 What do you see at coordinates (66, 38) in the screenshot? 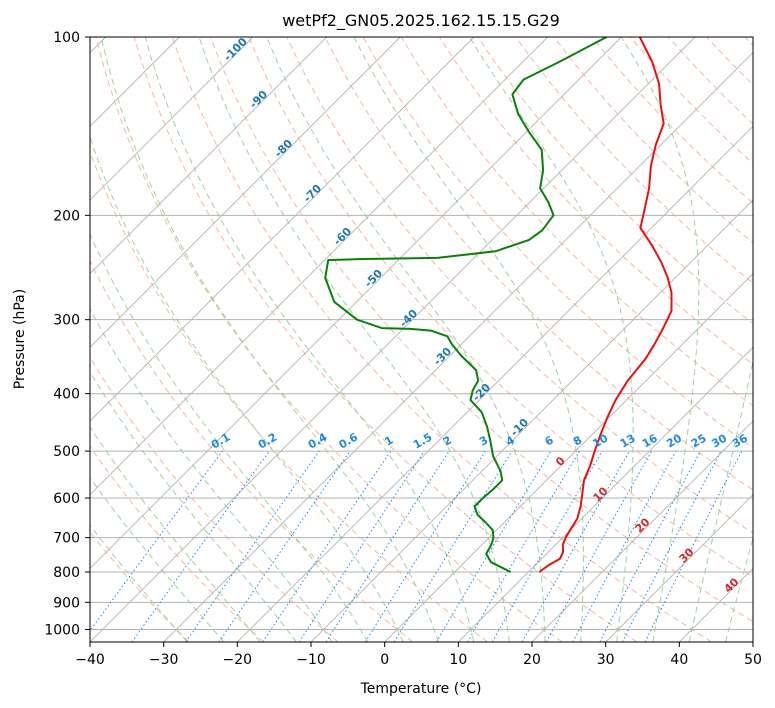
I see `y-tick-label: 100` at bounding box center [66, 38].